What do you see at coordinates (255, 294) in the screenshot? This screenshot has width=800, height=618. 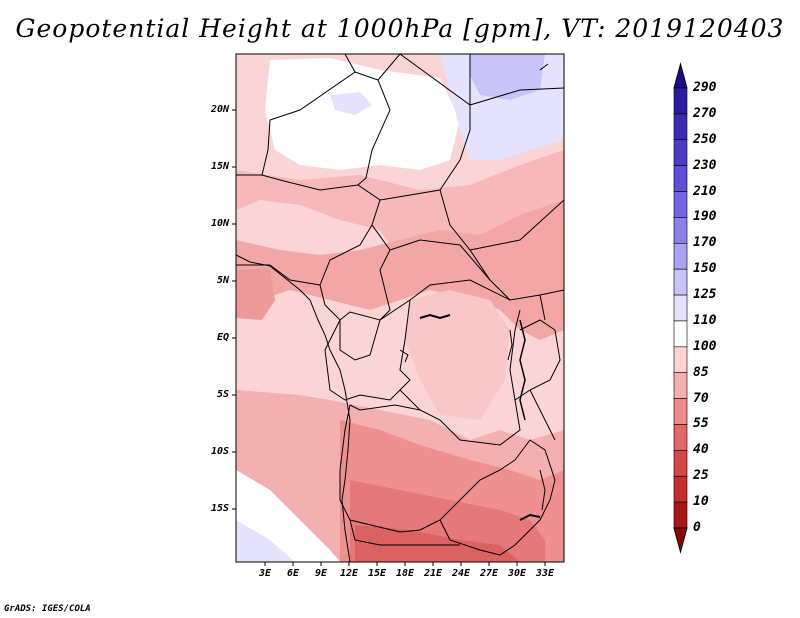 I see `field-region-west` at bounding box center [255, 294].